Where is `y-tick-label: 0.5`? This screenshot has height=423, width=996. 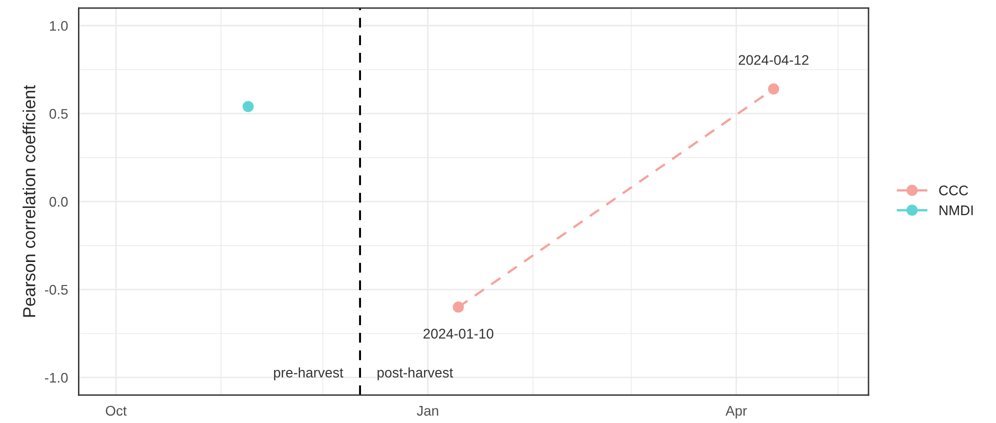
y-tick-label: 0.5 is located at coordinates (59, 113).